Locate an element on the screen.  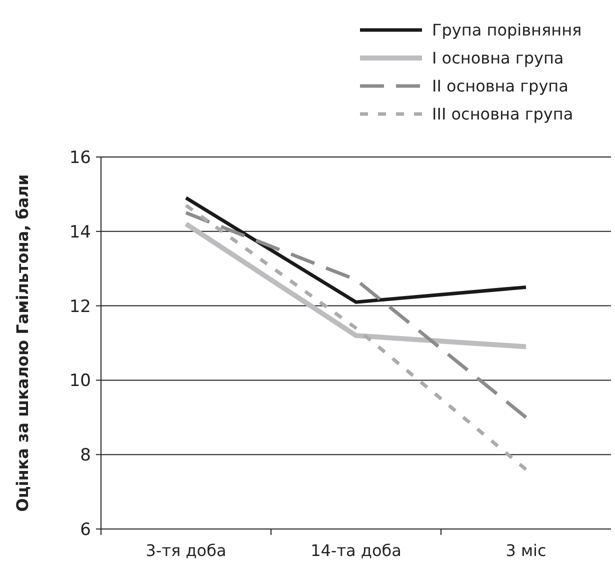
y-axis-title: Оцінка за шкалою Гамільтона, бали is located at coordinates (22, 343).